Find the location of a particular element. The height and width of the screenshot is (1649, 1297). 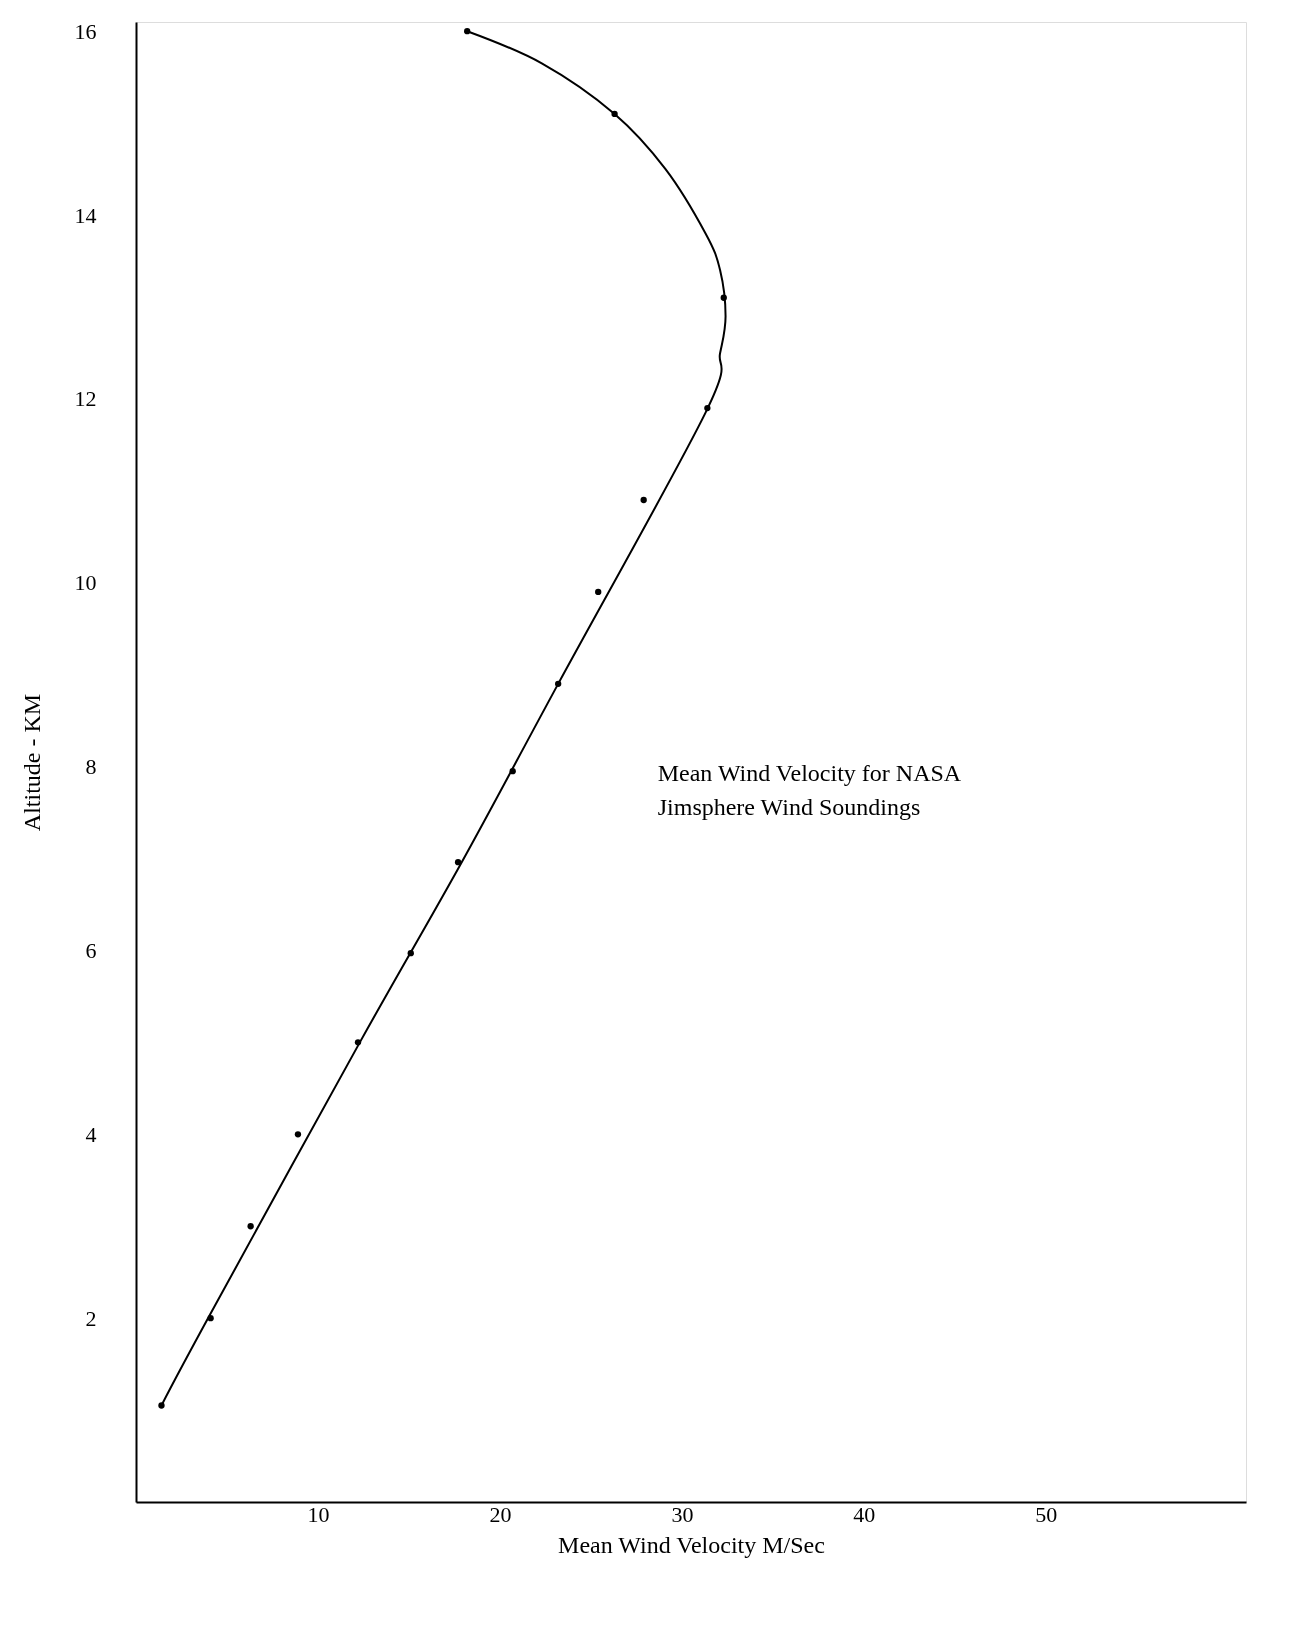

x-tick-label: 50 is located at coordinates (1046, 1514).